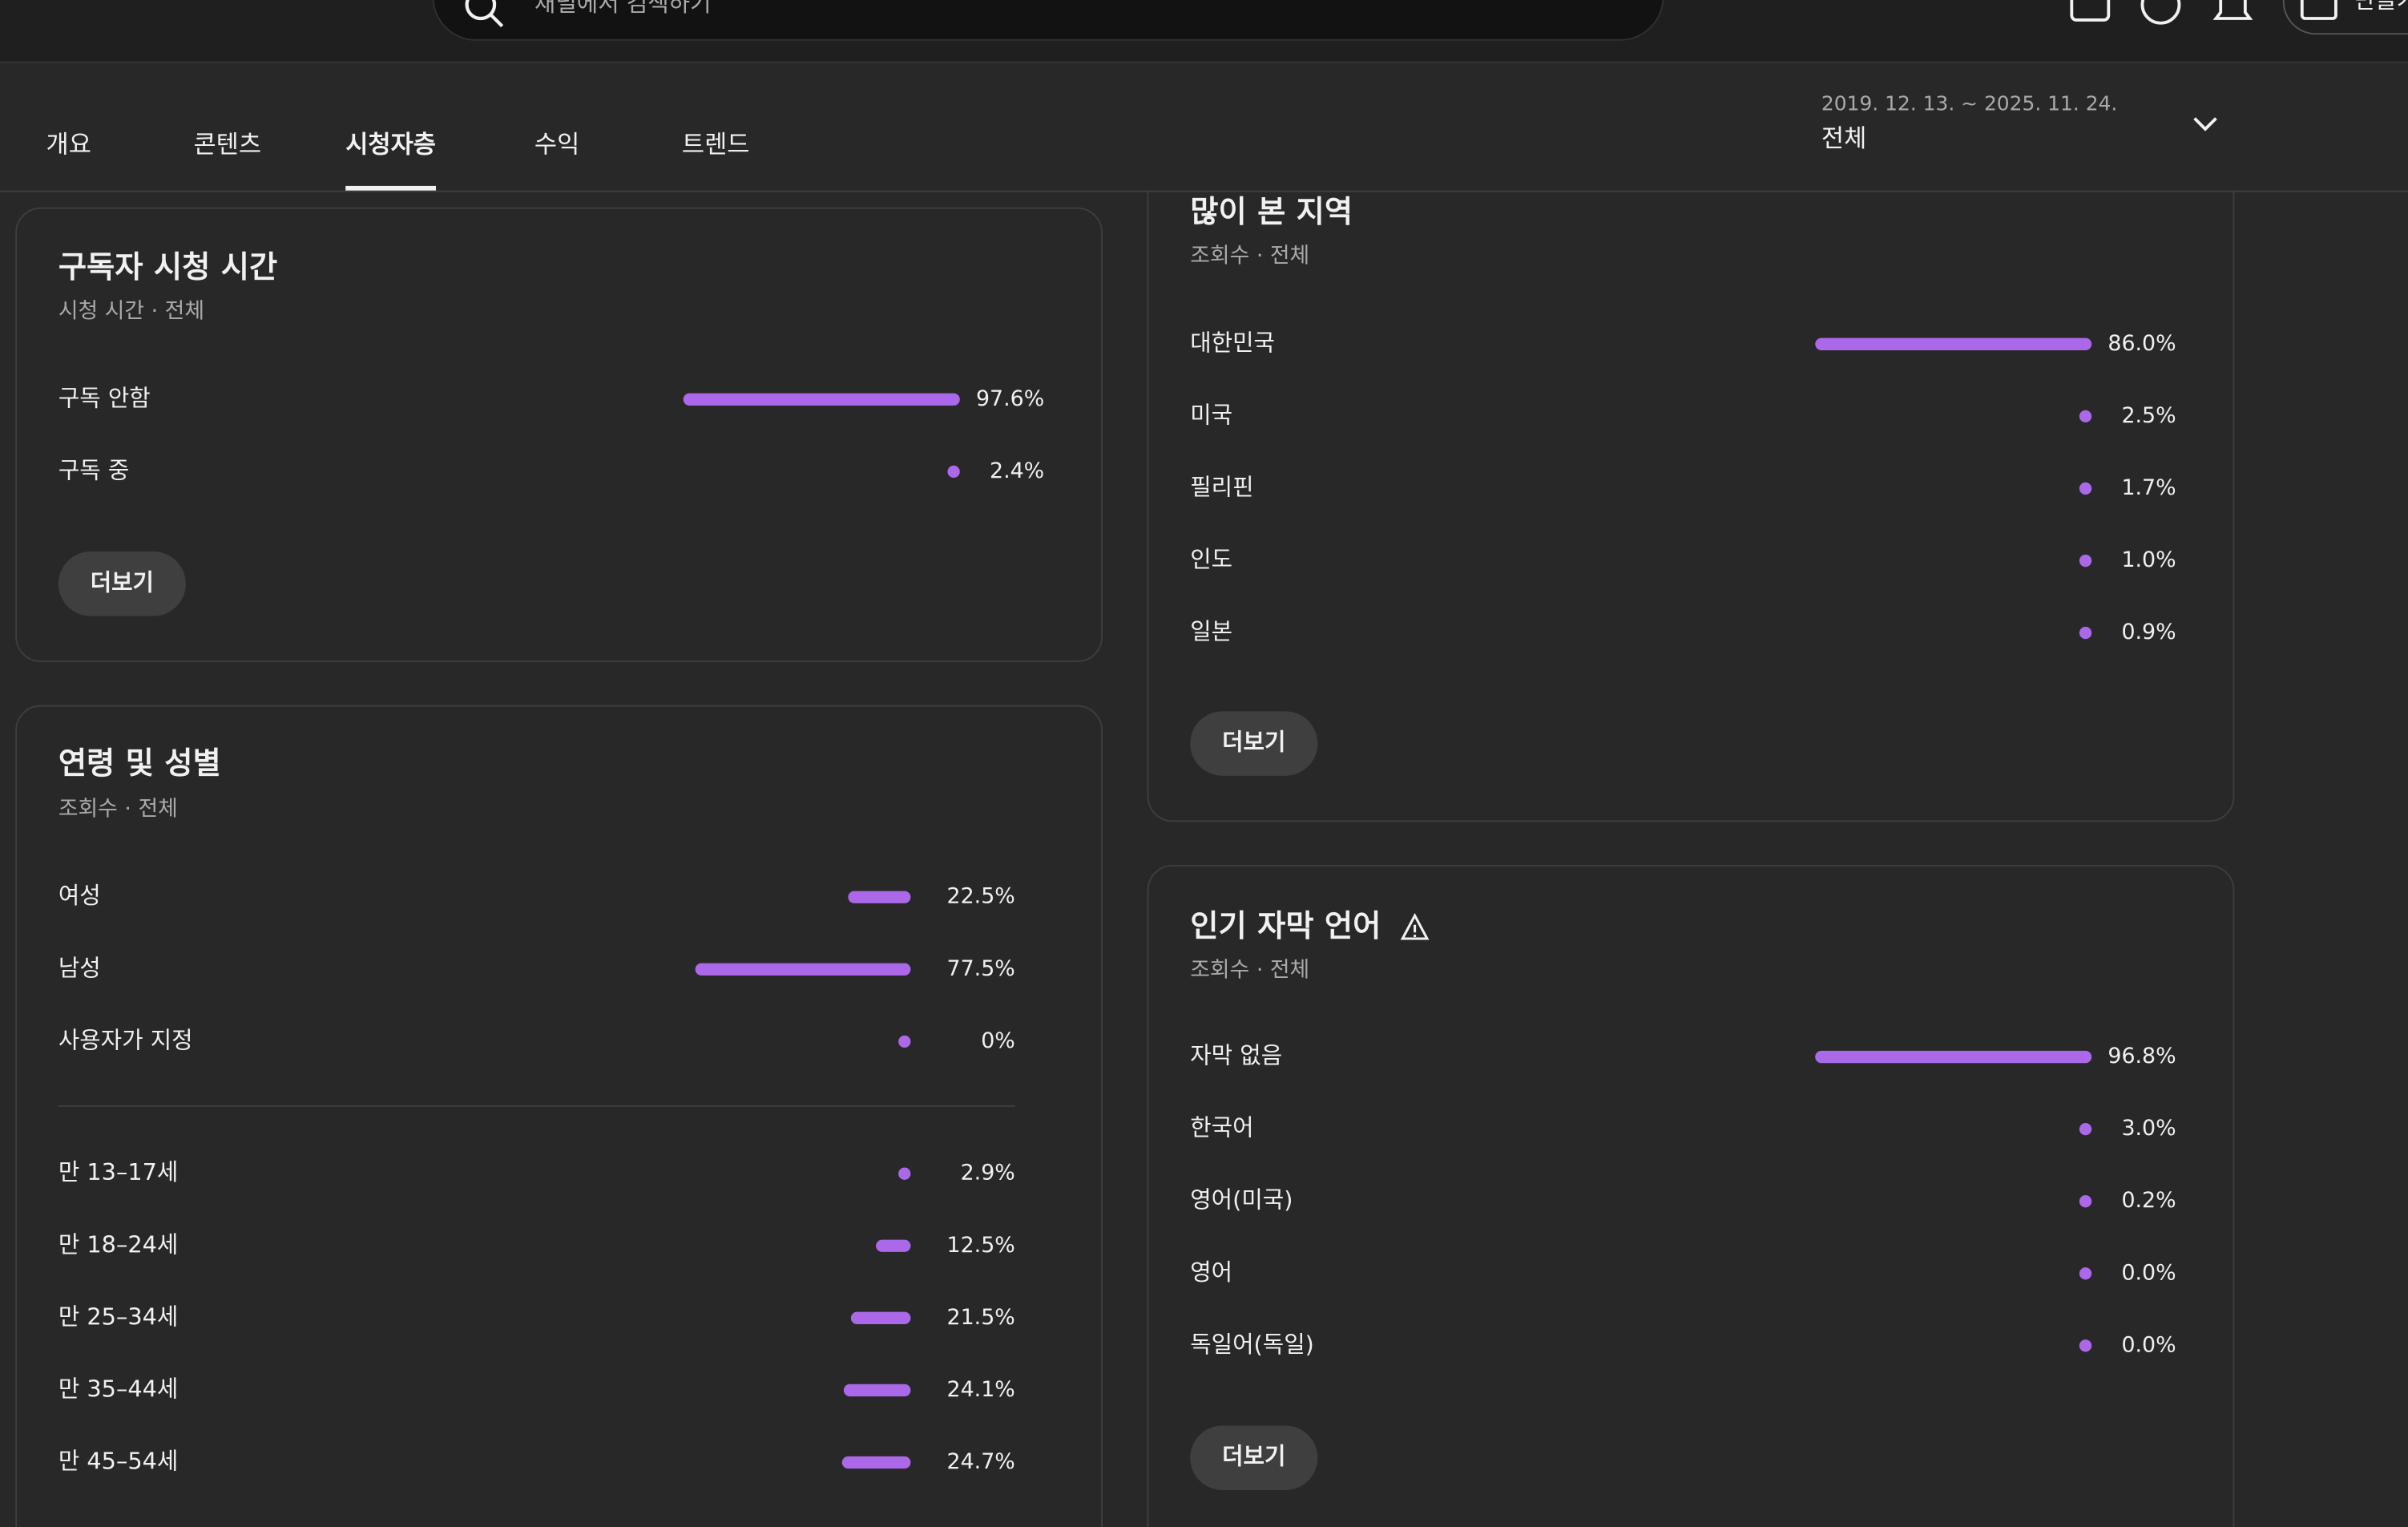  Describe the element at coordinates (68, 145) in the screenshot. I see `tab: 개요` at that location.